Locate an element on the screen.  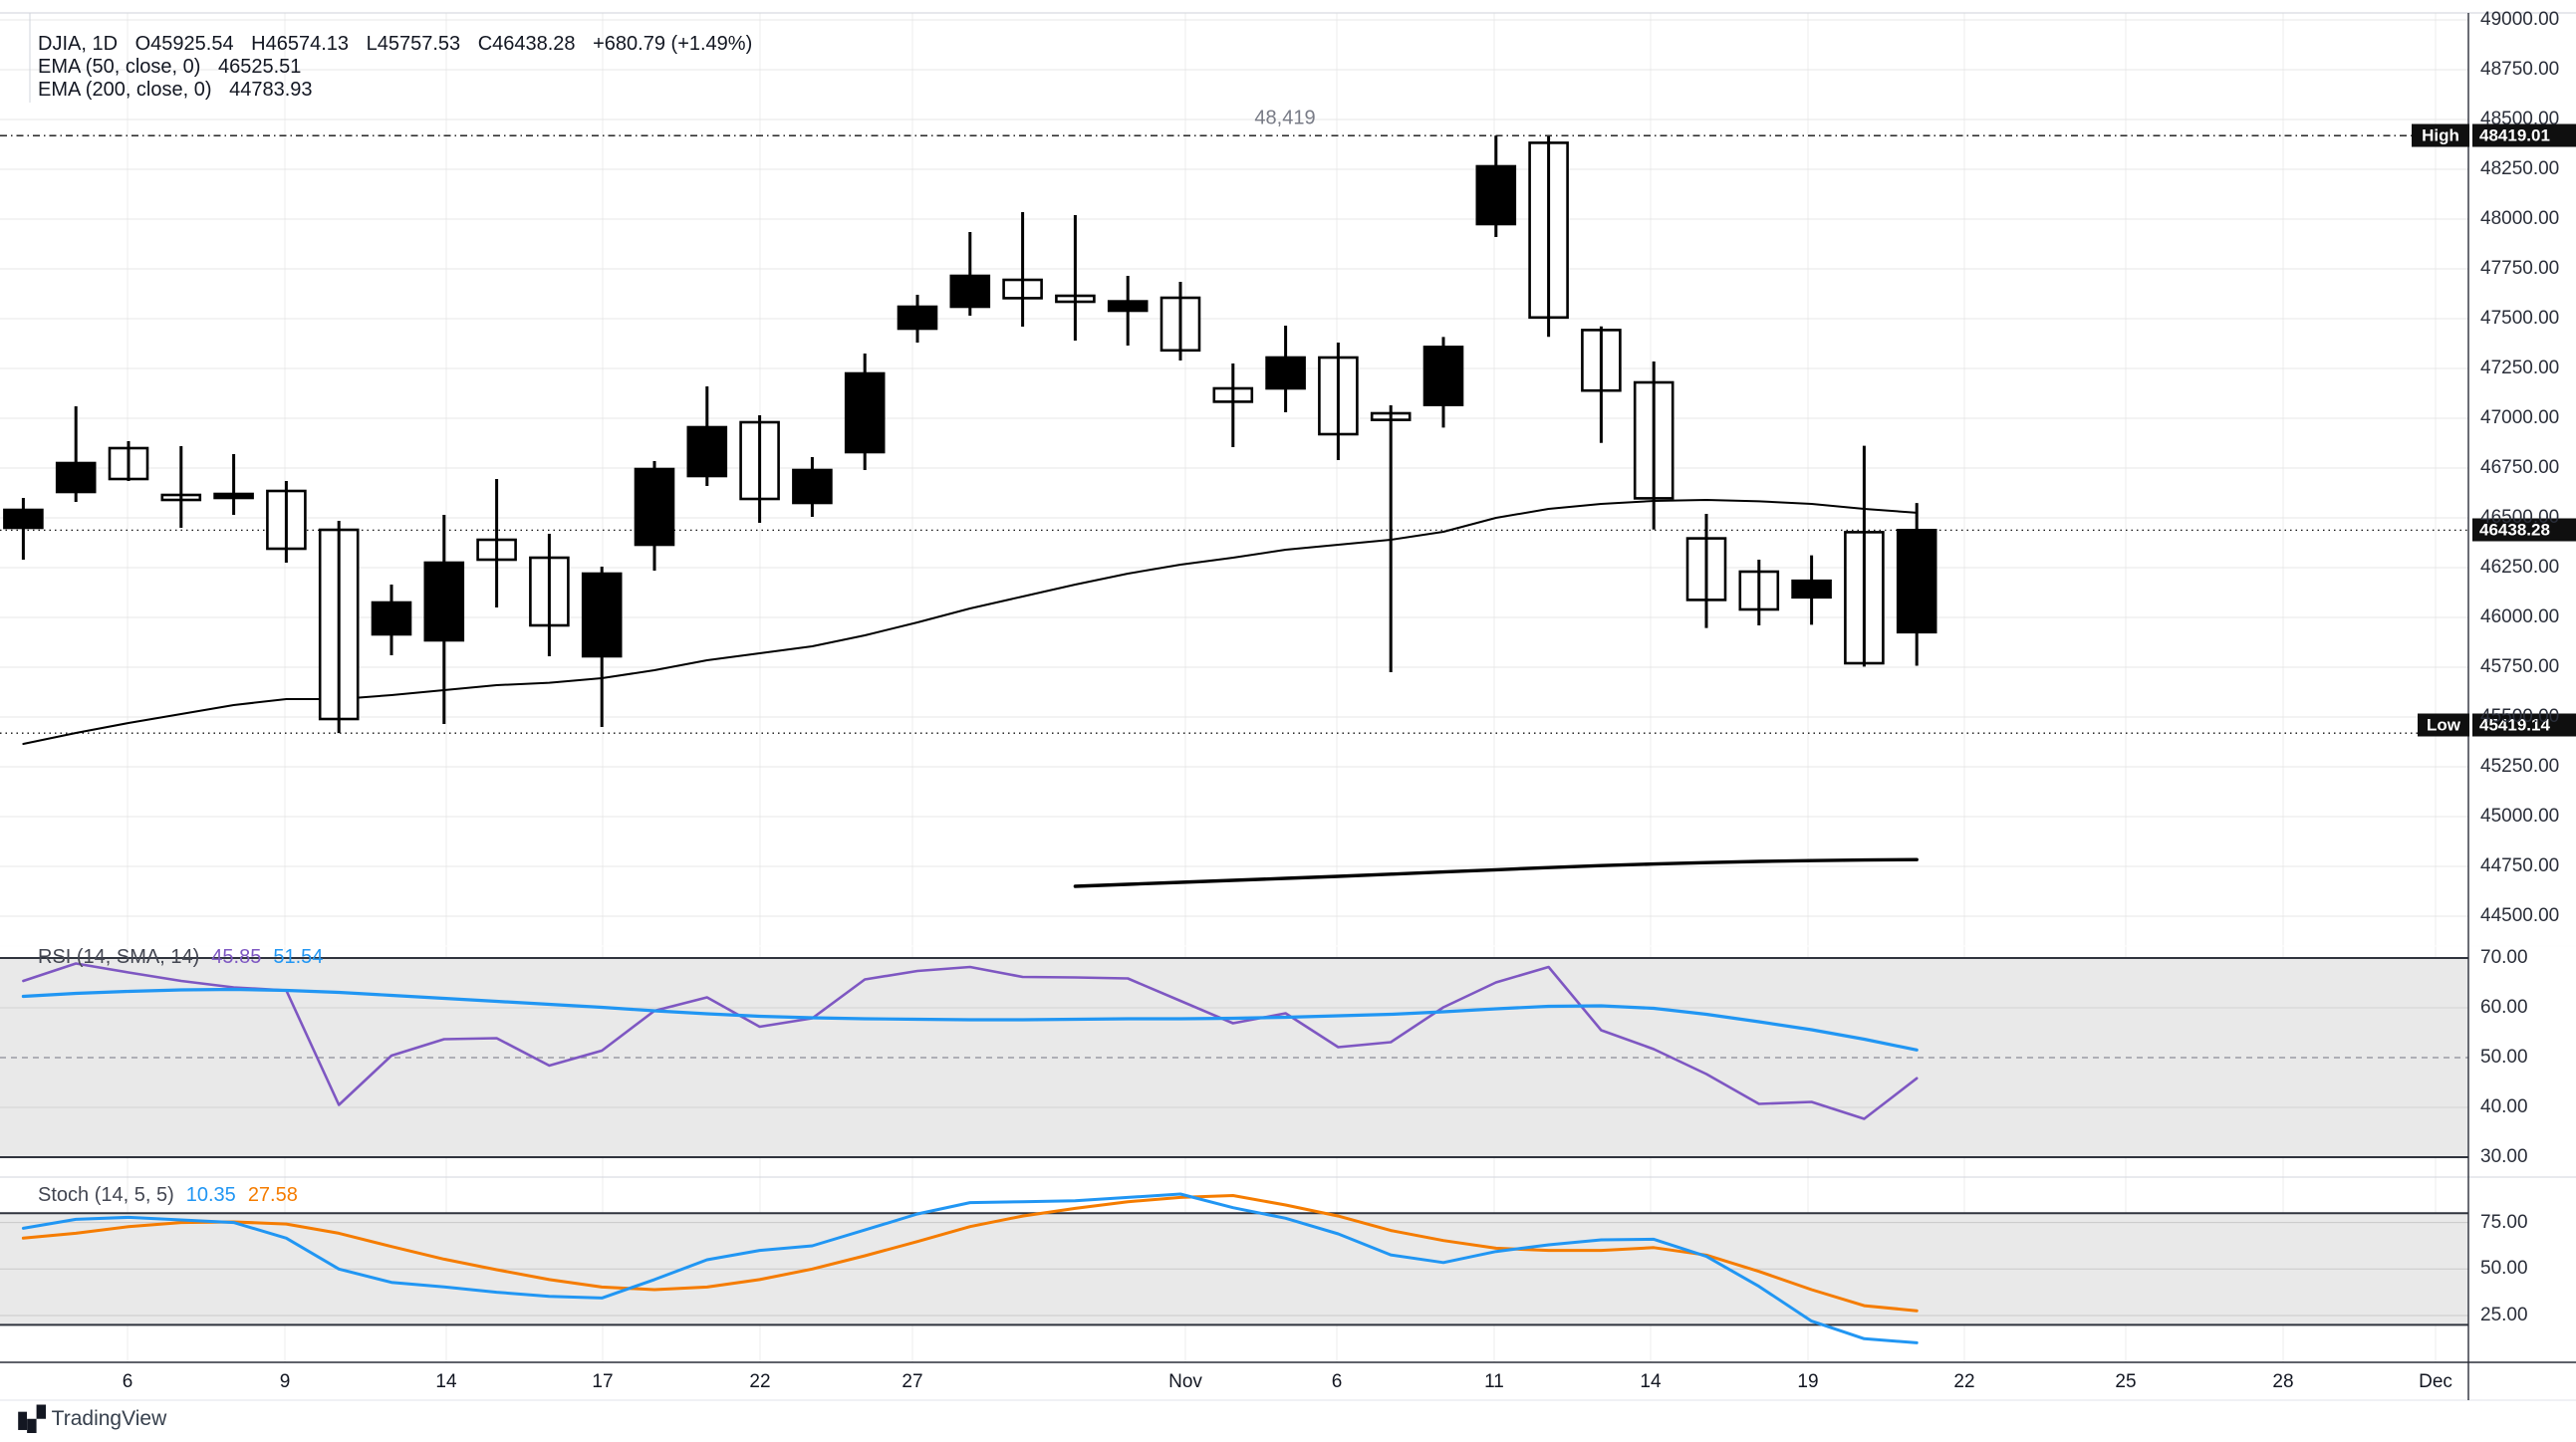
time-axis-label: 28 is located at coordinates (2283, 1381).